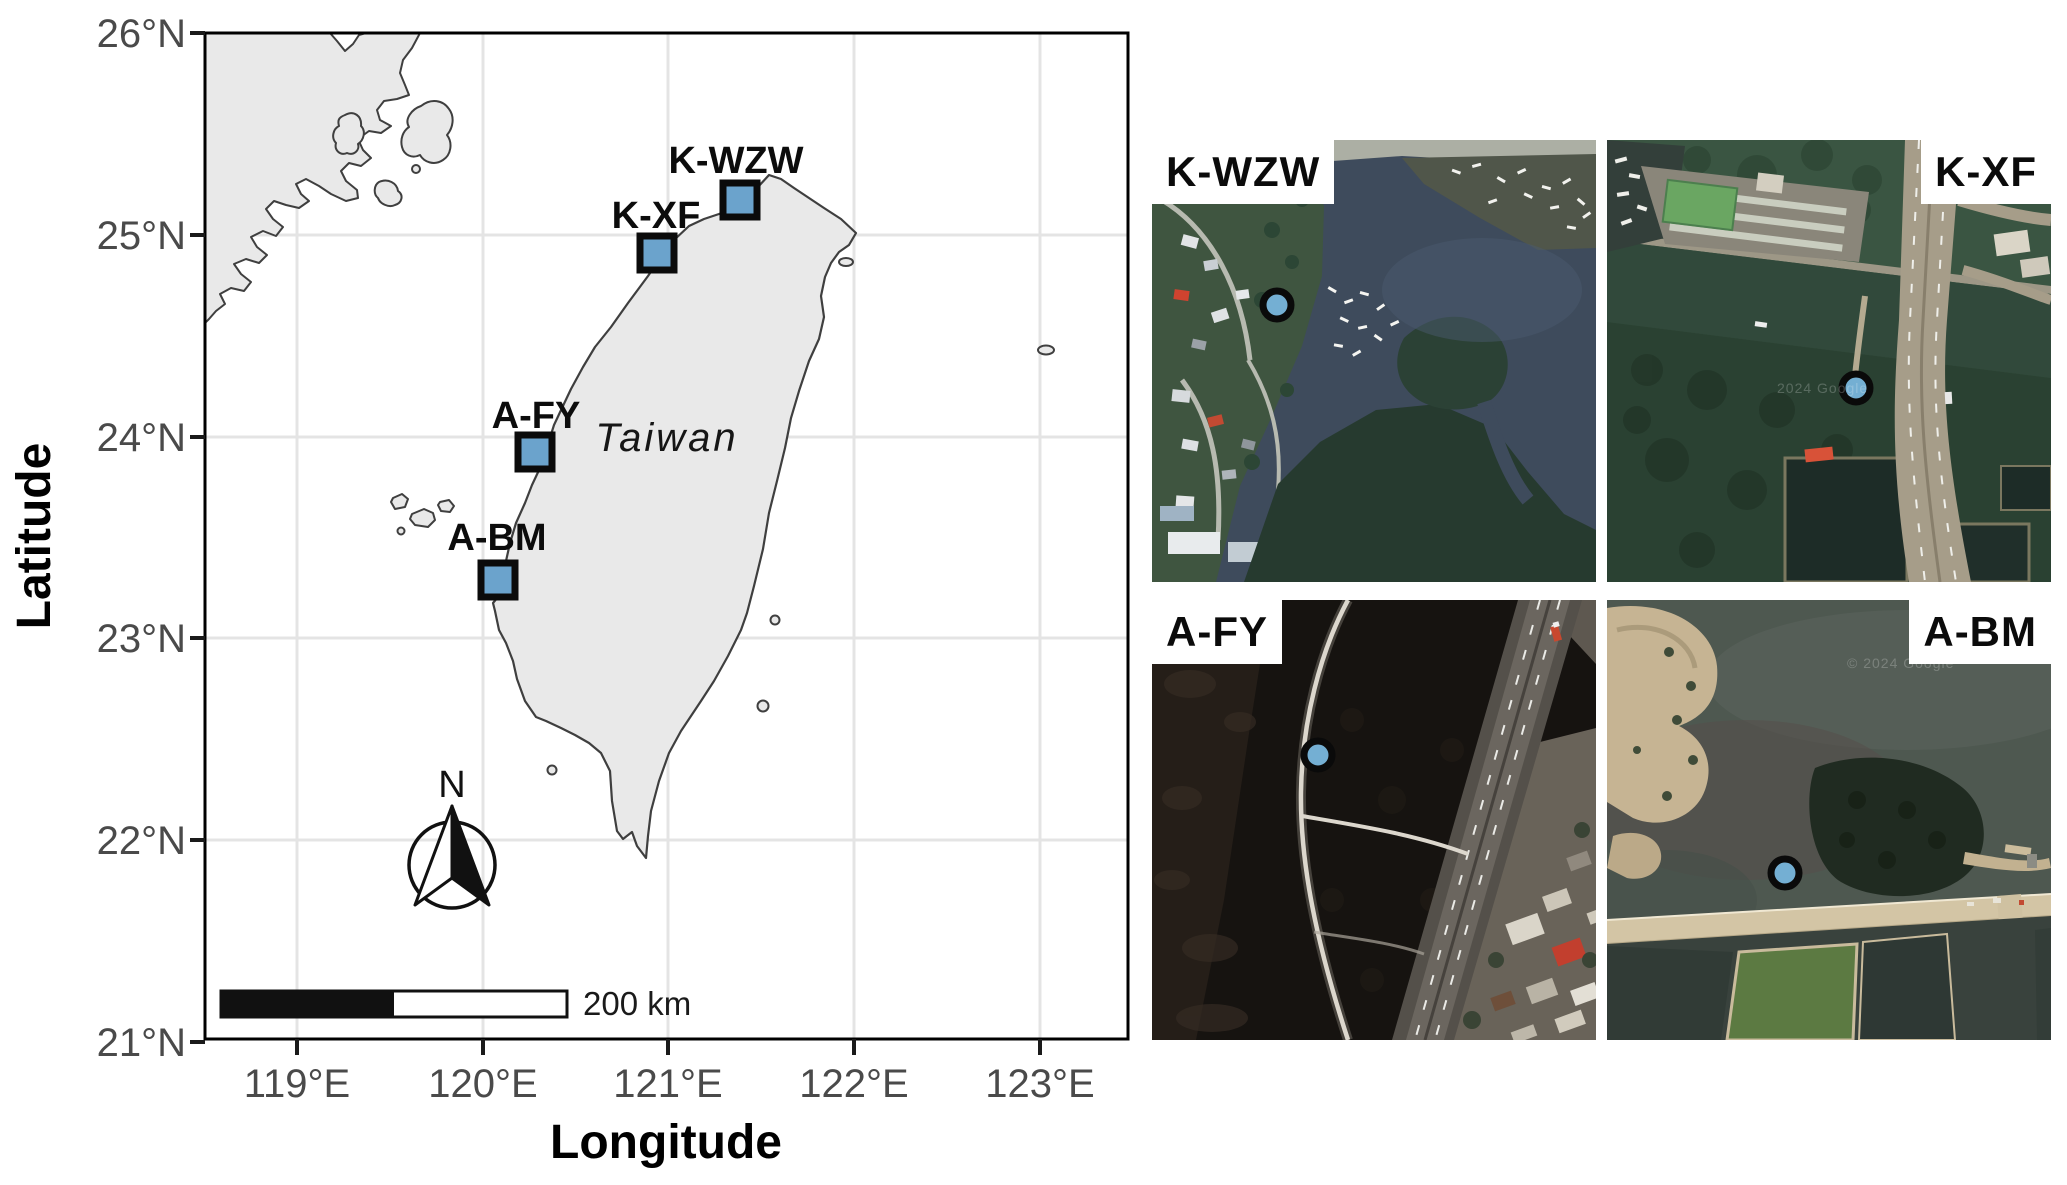  What do you see at coordinates (1482, 290) in the screenshot?
I see `water-highlight` at bounding box center [1482, 290].